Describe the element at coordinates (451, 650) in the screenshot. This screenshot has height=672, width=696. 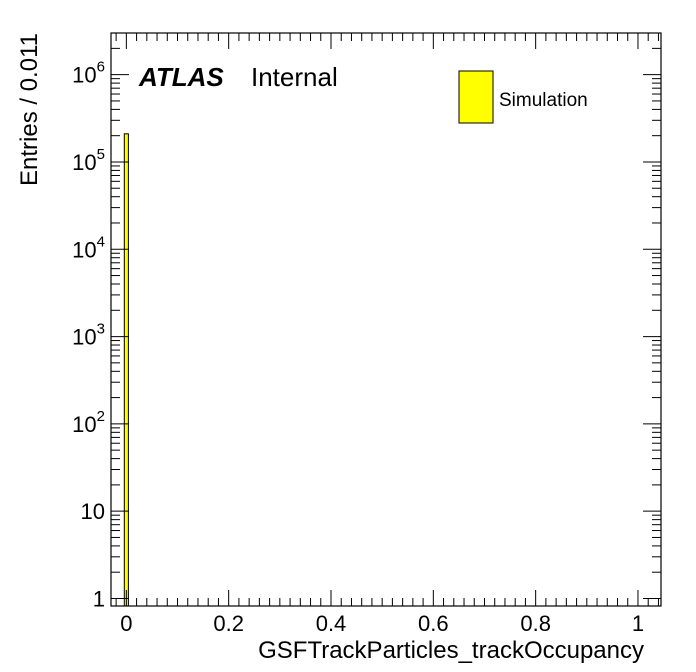
I see `x-axis-title: GSFTrackParticles_trackOccupancy` at that location.